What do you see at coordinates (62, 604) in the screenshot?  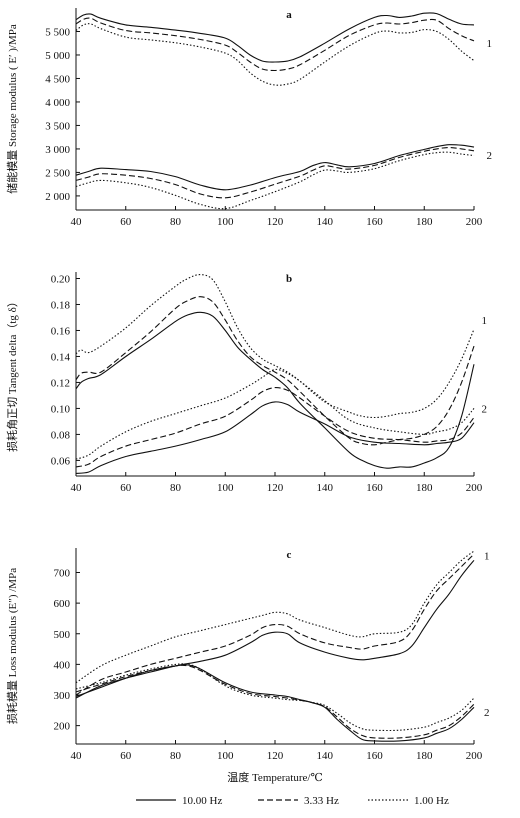 I see `y-tick-label: 600` at bounding box center [62, 604].